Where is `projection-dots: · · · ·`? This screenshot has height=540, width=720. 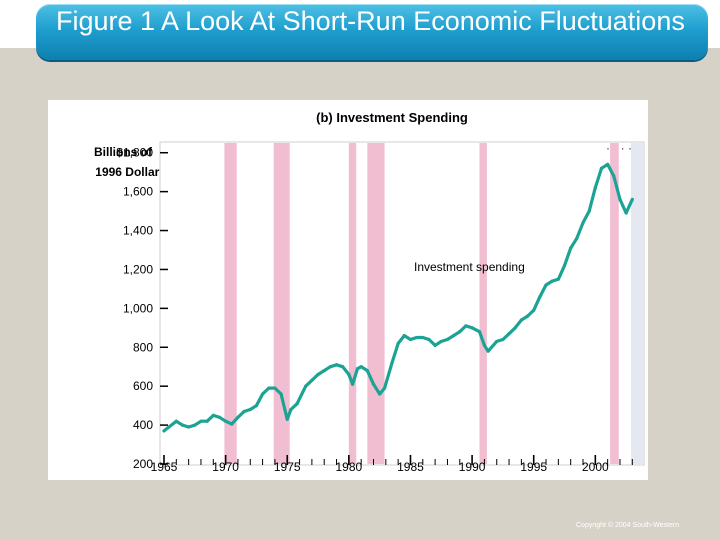 projection-dots: · · · · is located at coordinates (619, 148).